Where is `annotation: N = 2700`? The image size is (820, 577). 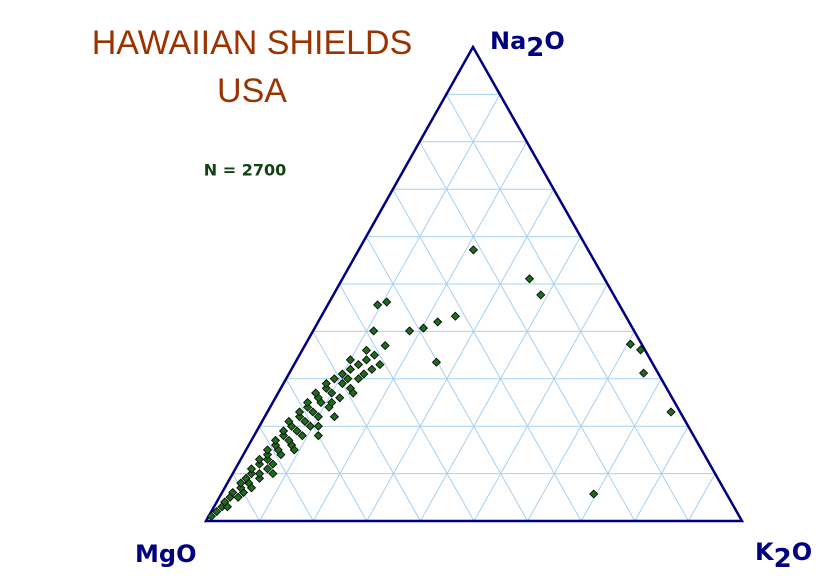 annotation: N = 2700 is located at coordinates (245, 170).